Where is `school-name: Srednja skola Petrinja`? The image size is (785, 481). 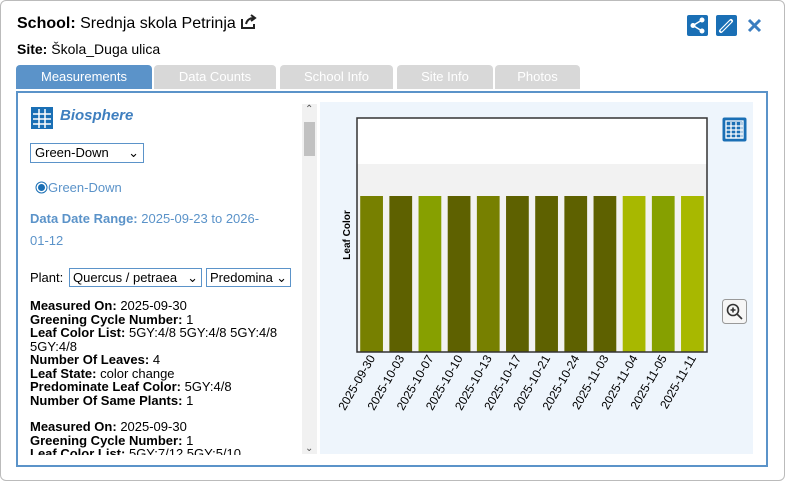 school-name: Srednja skola Petrinja is located at coordinates (158, 23).